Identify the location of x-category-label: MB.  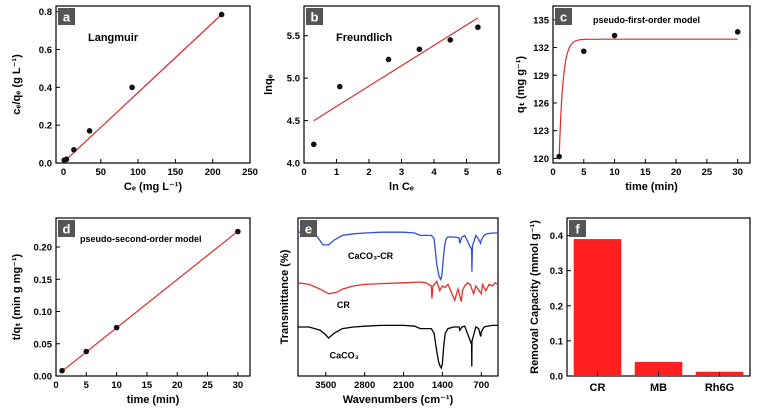
(658, 388).